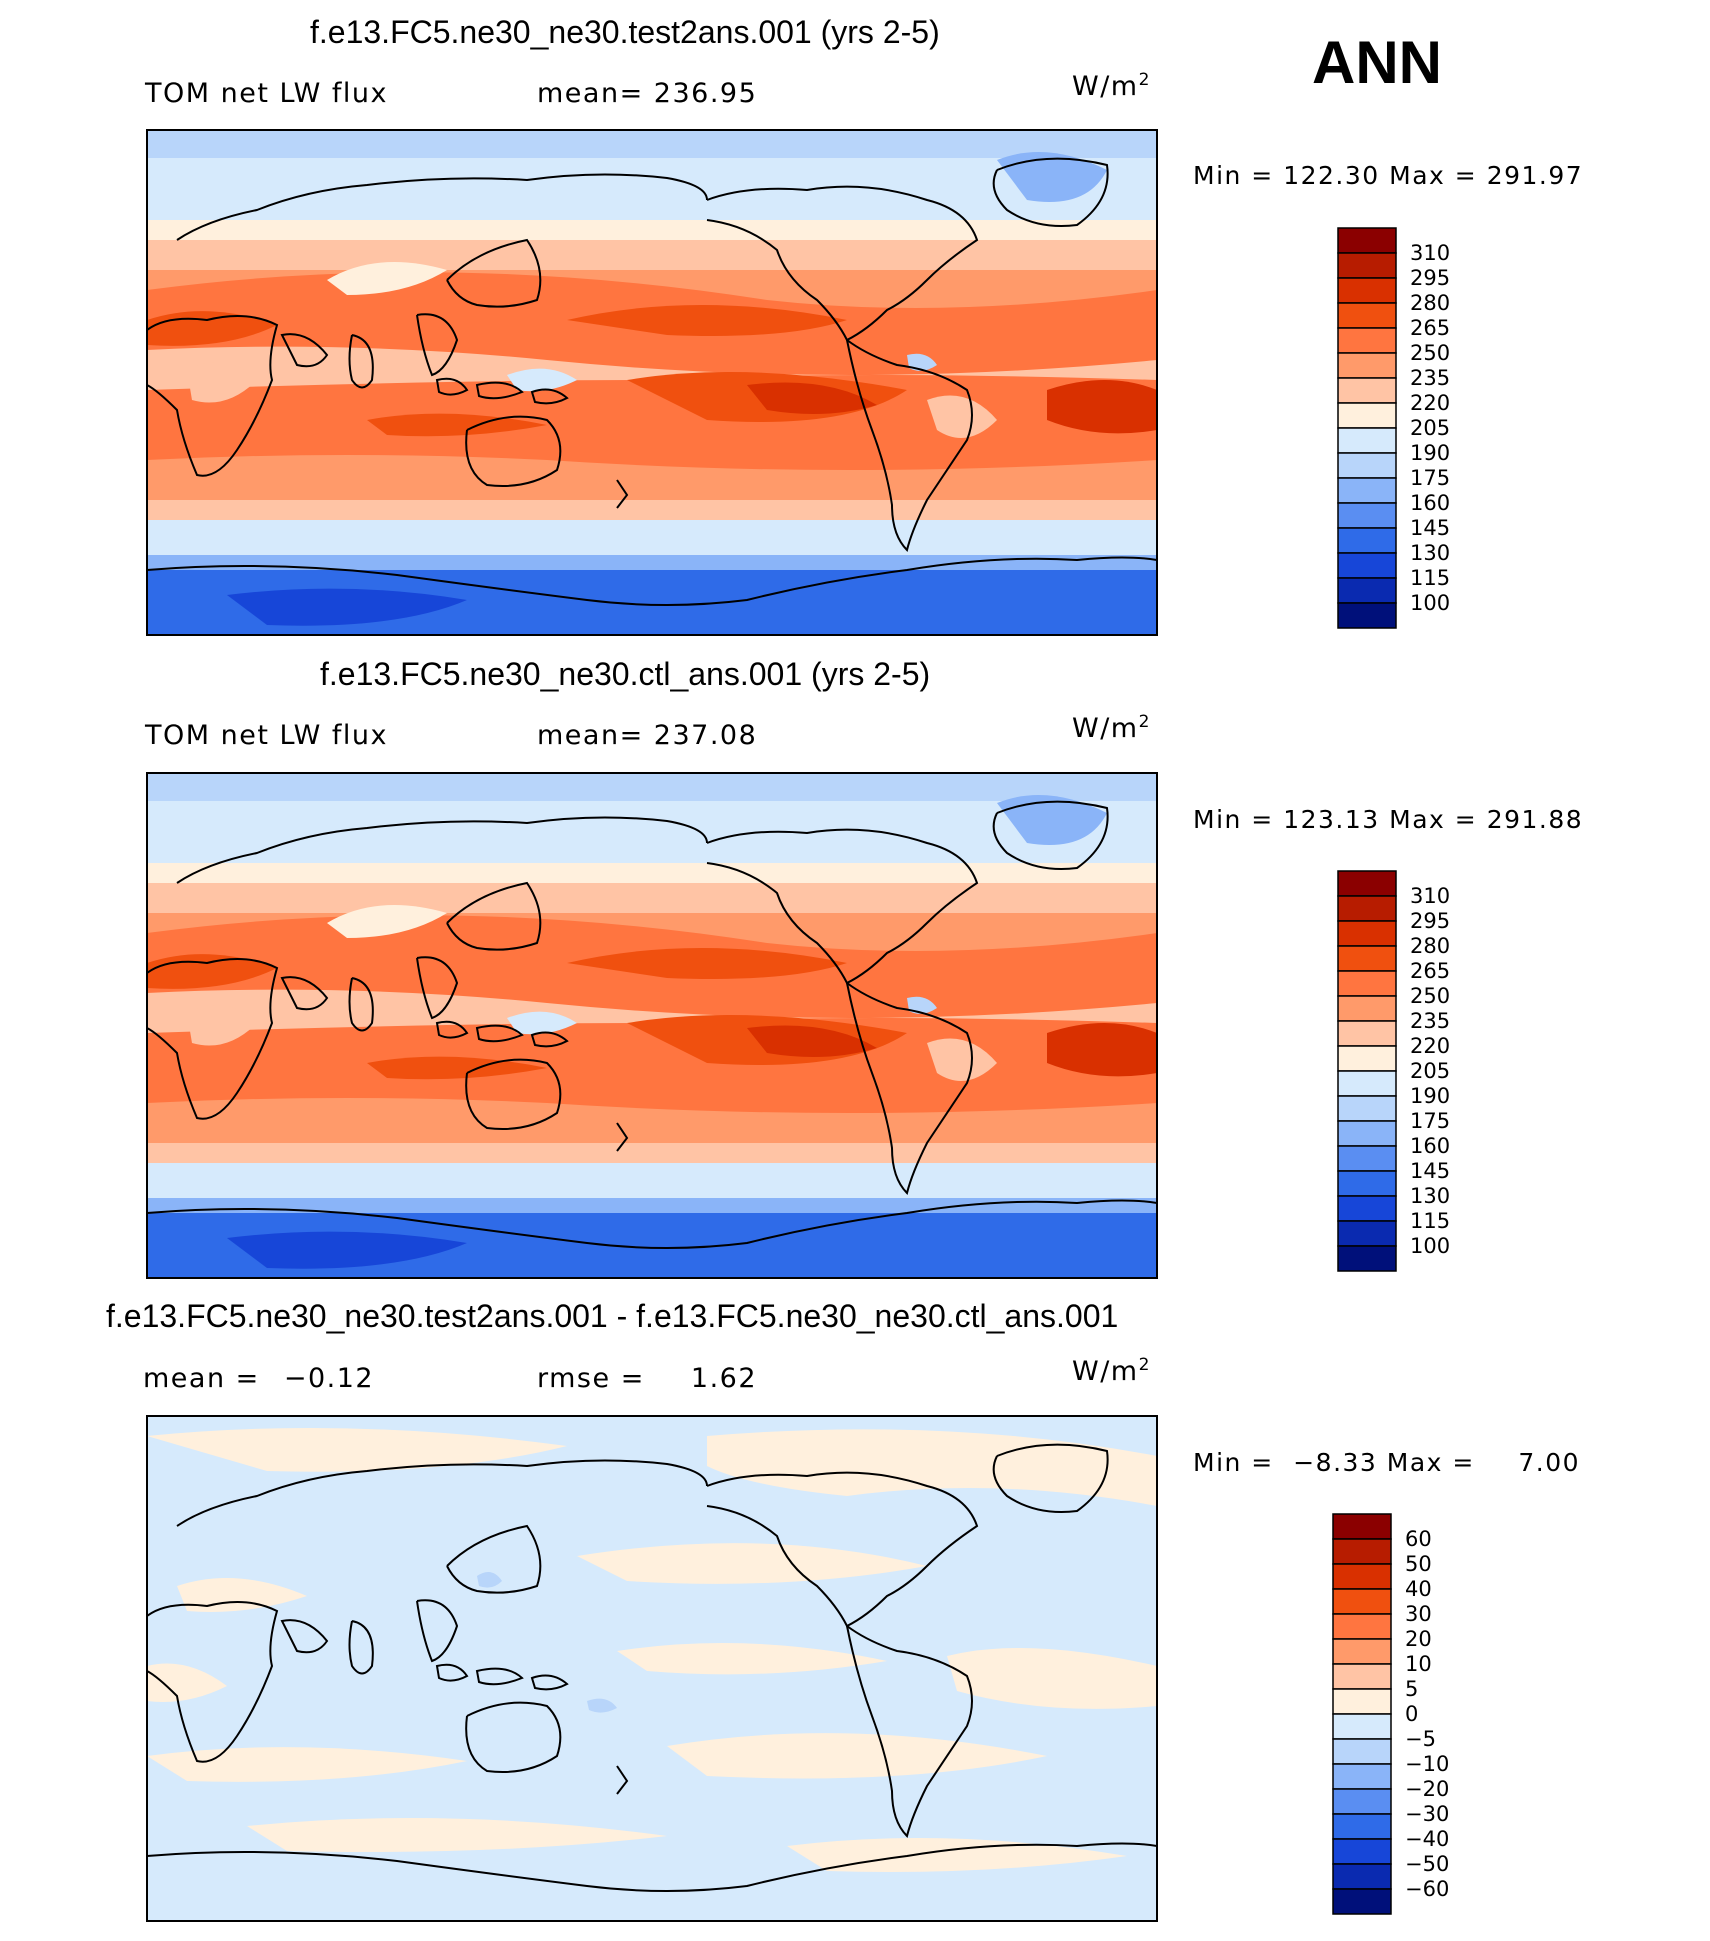  Describe the element at coordinates (1388, 819) in the screenshot. I see `panel-2-minmax: Min = 123.13 Max = 291.88` at that location.